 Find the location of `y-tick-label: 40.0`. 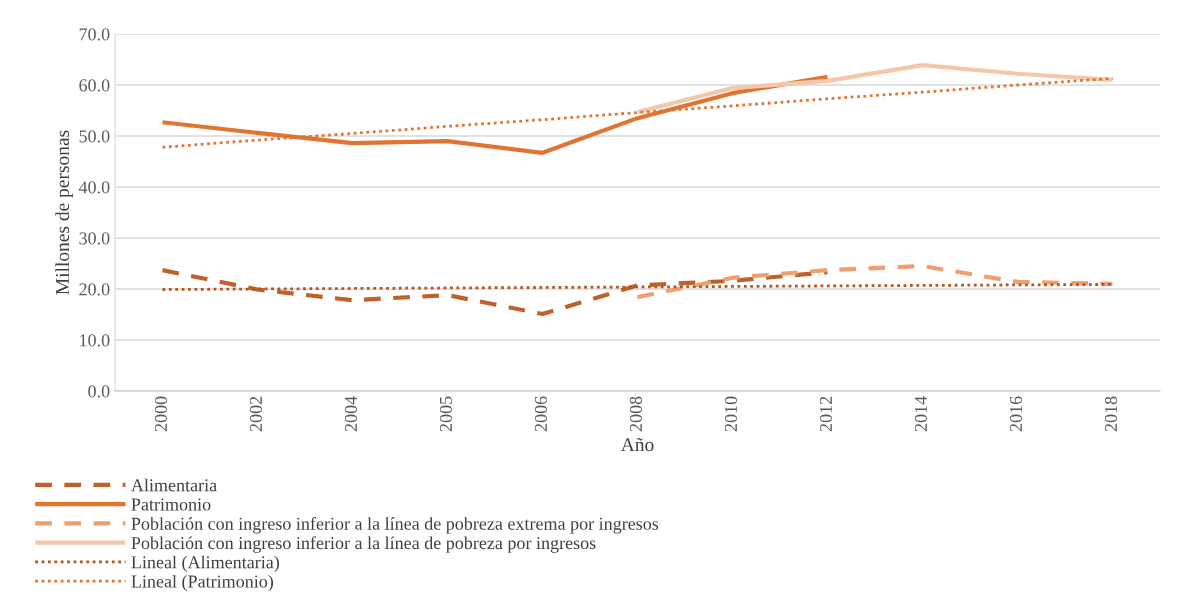

y-tick-label: 40.0 is located at coordinates (94, 187).